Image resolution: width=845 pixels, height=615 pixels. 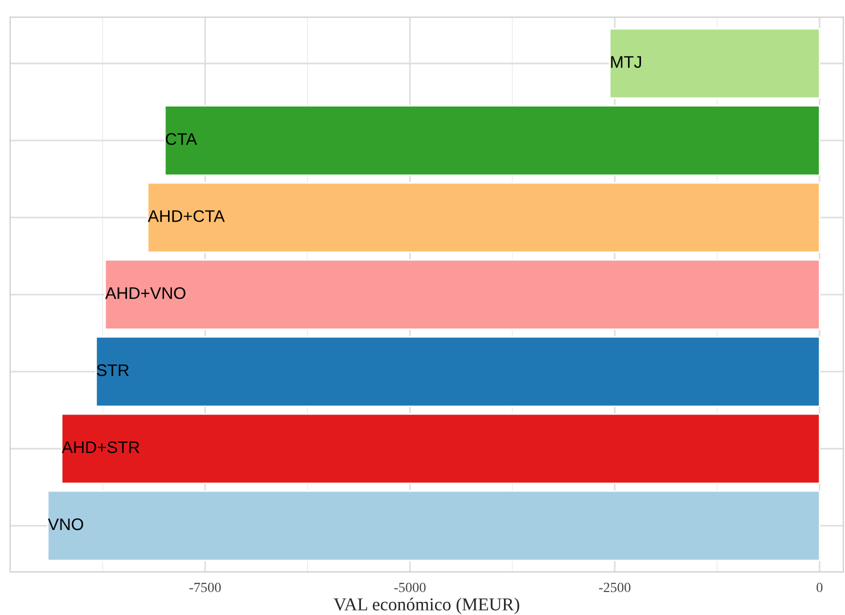 What do you see at coordinates (66, 524) in the screenshot?
I see `y-tick-label: VNO` at bounding box center [66, 524].